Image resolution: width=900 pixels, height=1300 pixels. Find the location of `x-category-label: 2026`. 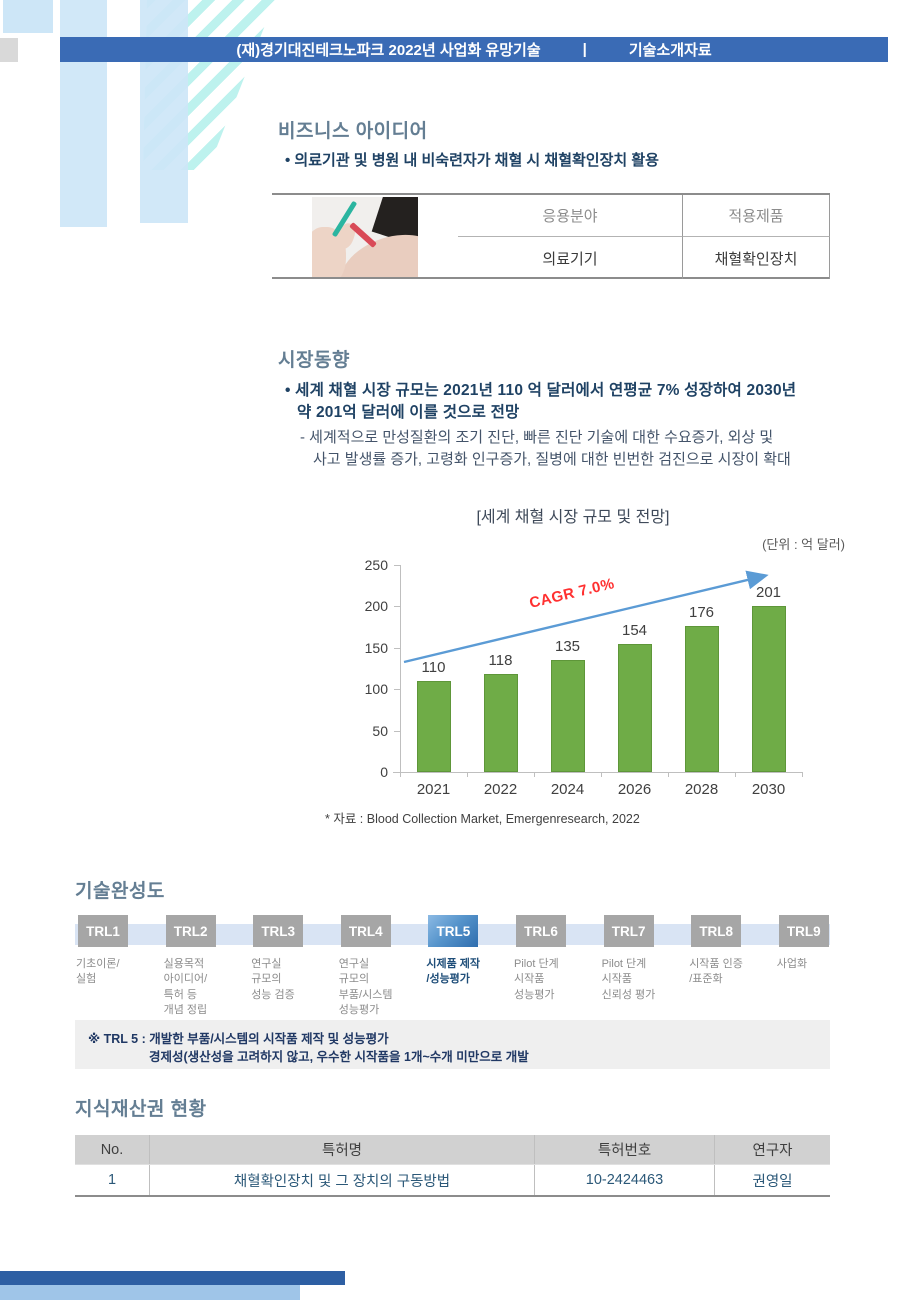

x-category-label: 2026 is located at coordinates (634, 789).